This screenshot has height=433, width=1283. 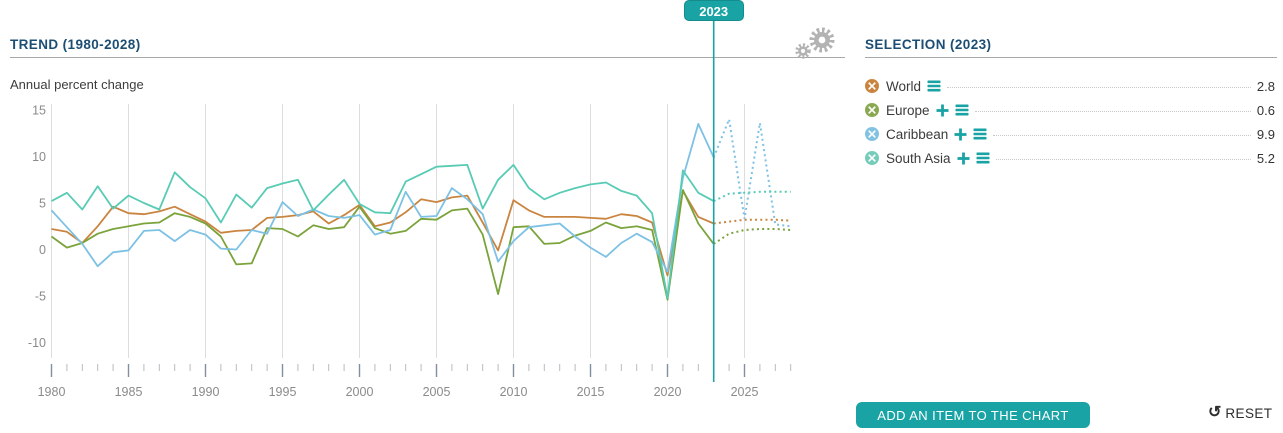 What do you see at coordinates (752, 236) in the screenshot?
I see `series-forecast-europe` at bounding box center [752, 236].